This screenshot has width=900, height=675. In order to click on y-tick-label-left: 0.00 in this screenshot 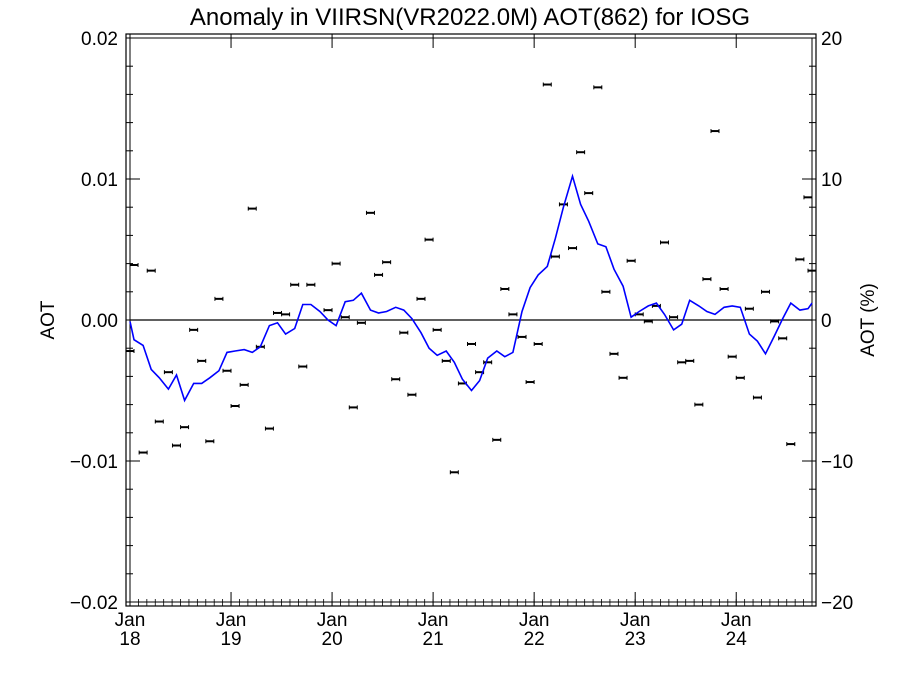, I will do `click(99, 321)`.